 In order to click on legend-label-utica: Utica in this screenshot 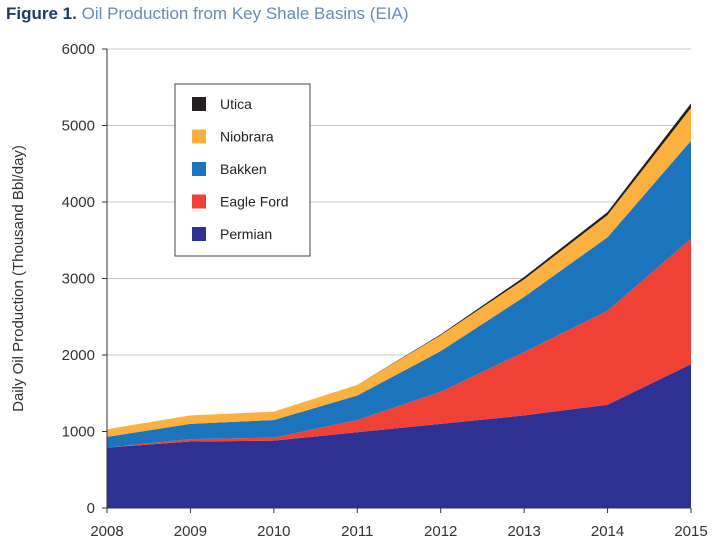, I will do `click(236, 104)`.